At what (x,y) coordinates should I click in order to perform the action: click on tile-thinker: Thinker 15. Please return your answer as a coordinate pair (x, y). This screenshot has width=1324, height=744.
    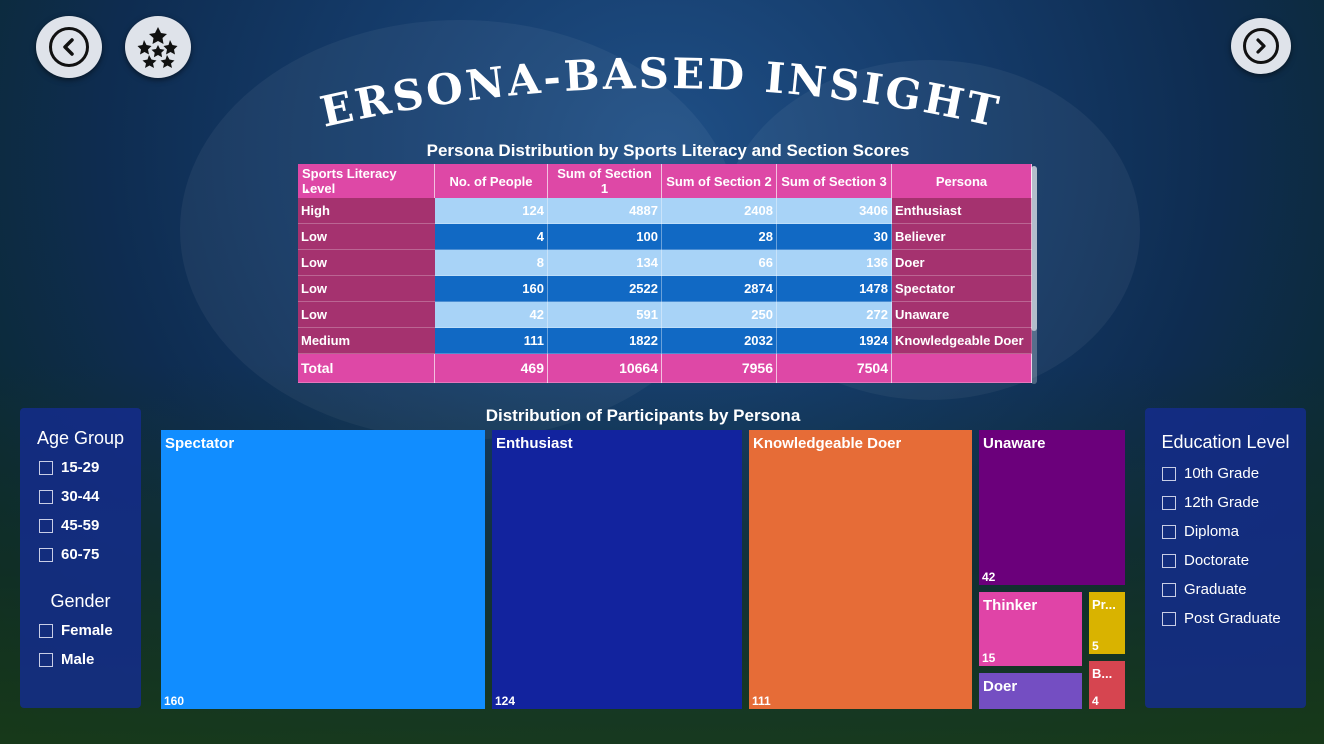
    Looking at the image, I should click on (1030, 629).